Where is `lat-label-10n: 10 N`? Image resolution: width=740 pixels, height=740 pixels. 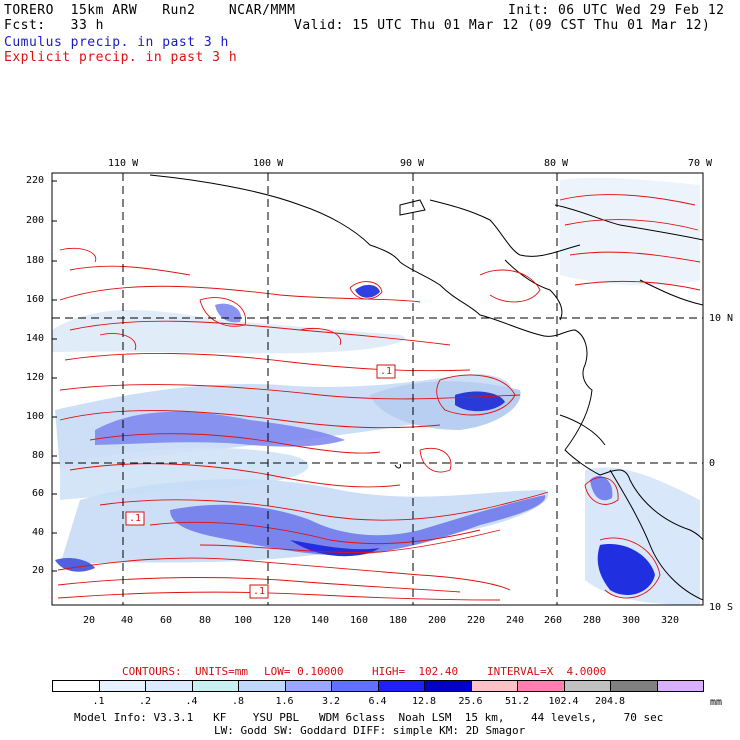 lat-label-10n: 10 N is located at coordinates (721, 318).